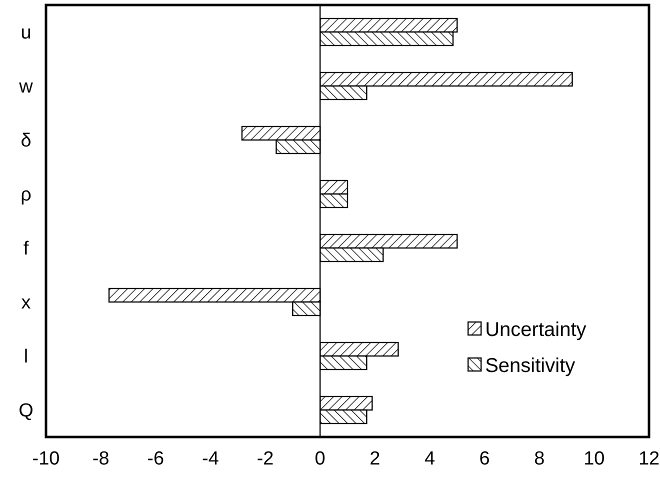  Describe the element at coordinates (539, 459) in the screenshot. I see `x-tick-label: 8` at that location.